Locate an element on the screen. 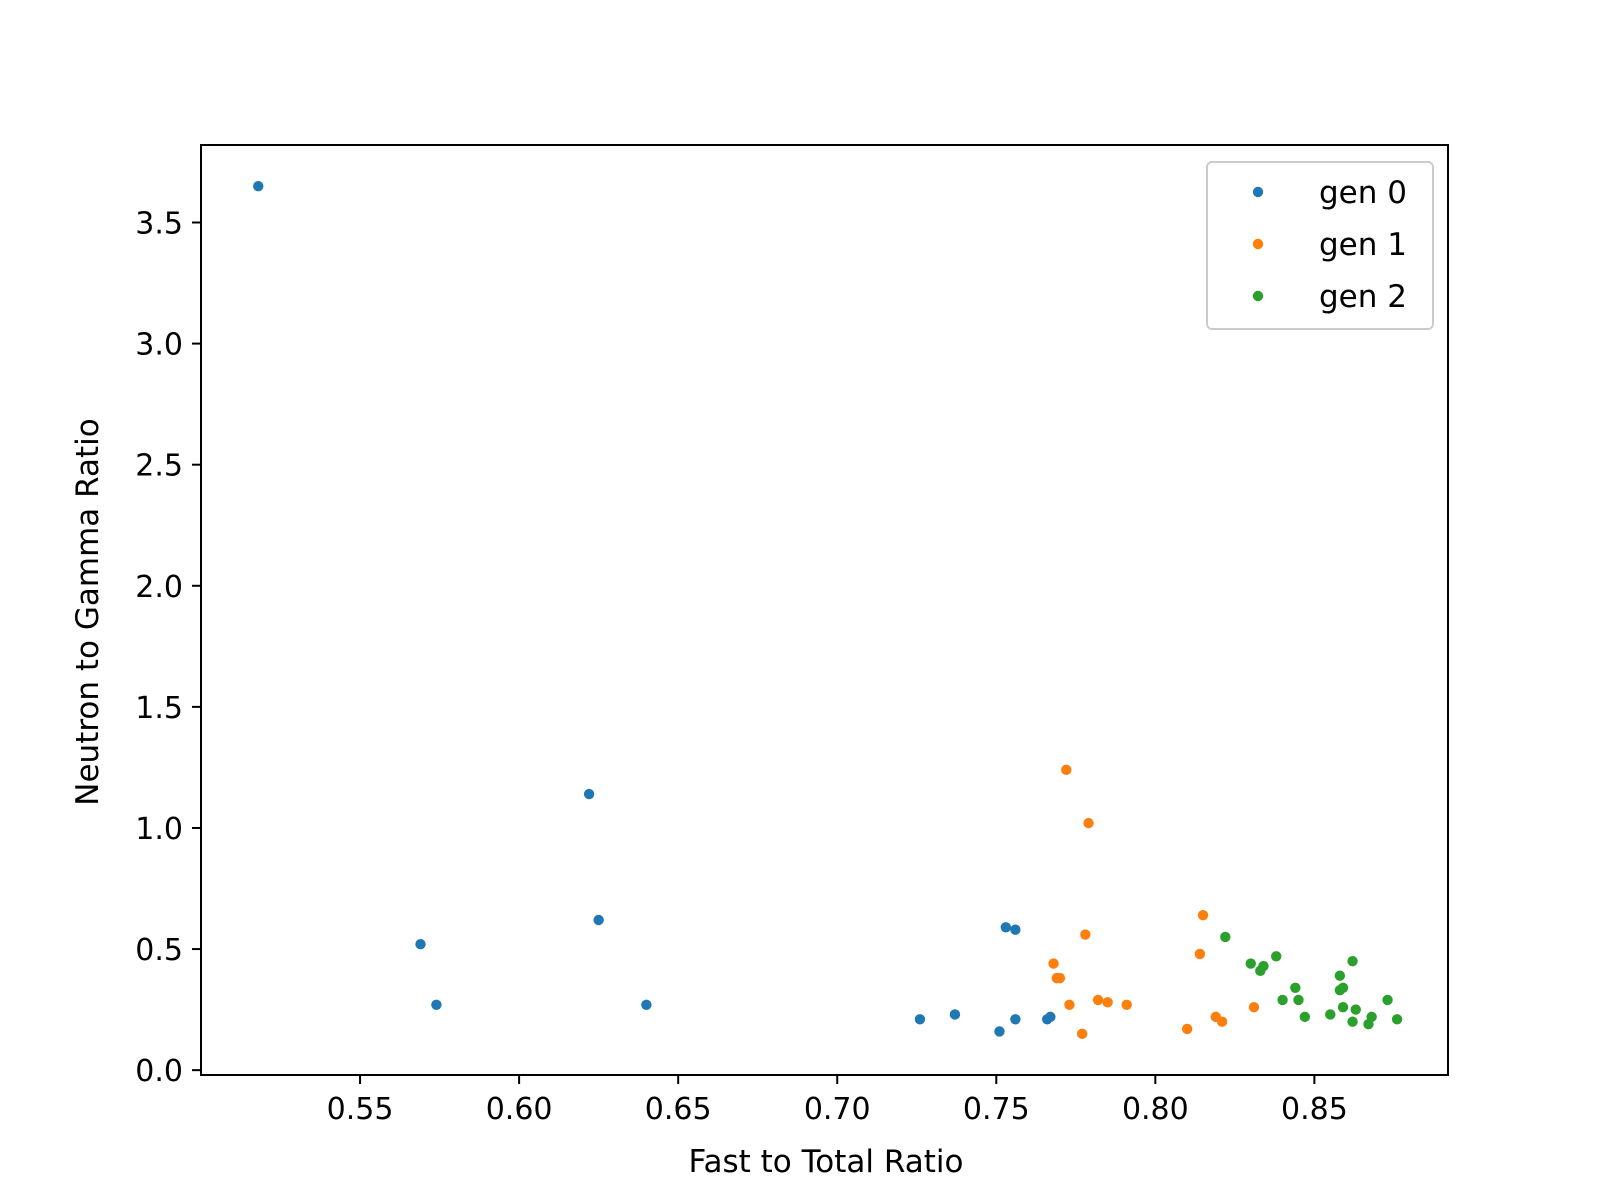  y-axis-label: Neutron to Gamma Ratio is located at coordinates (88, 611).